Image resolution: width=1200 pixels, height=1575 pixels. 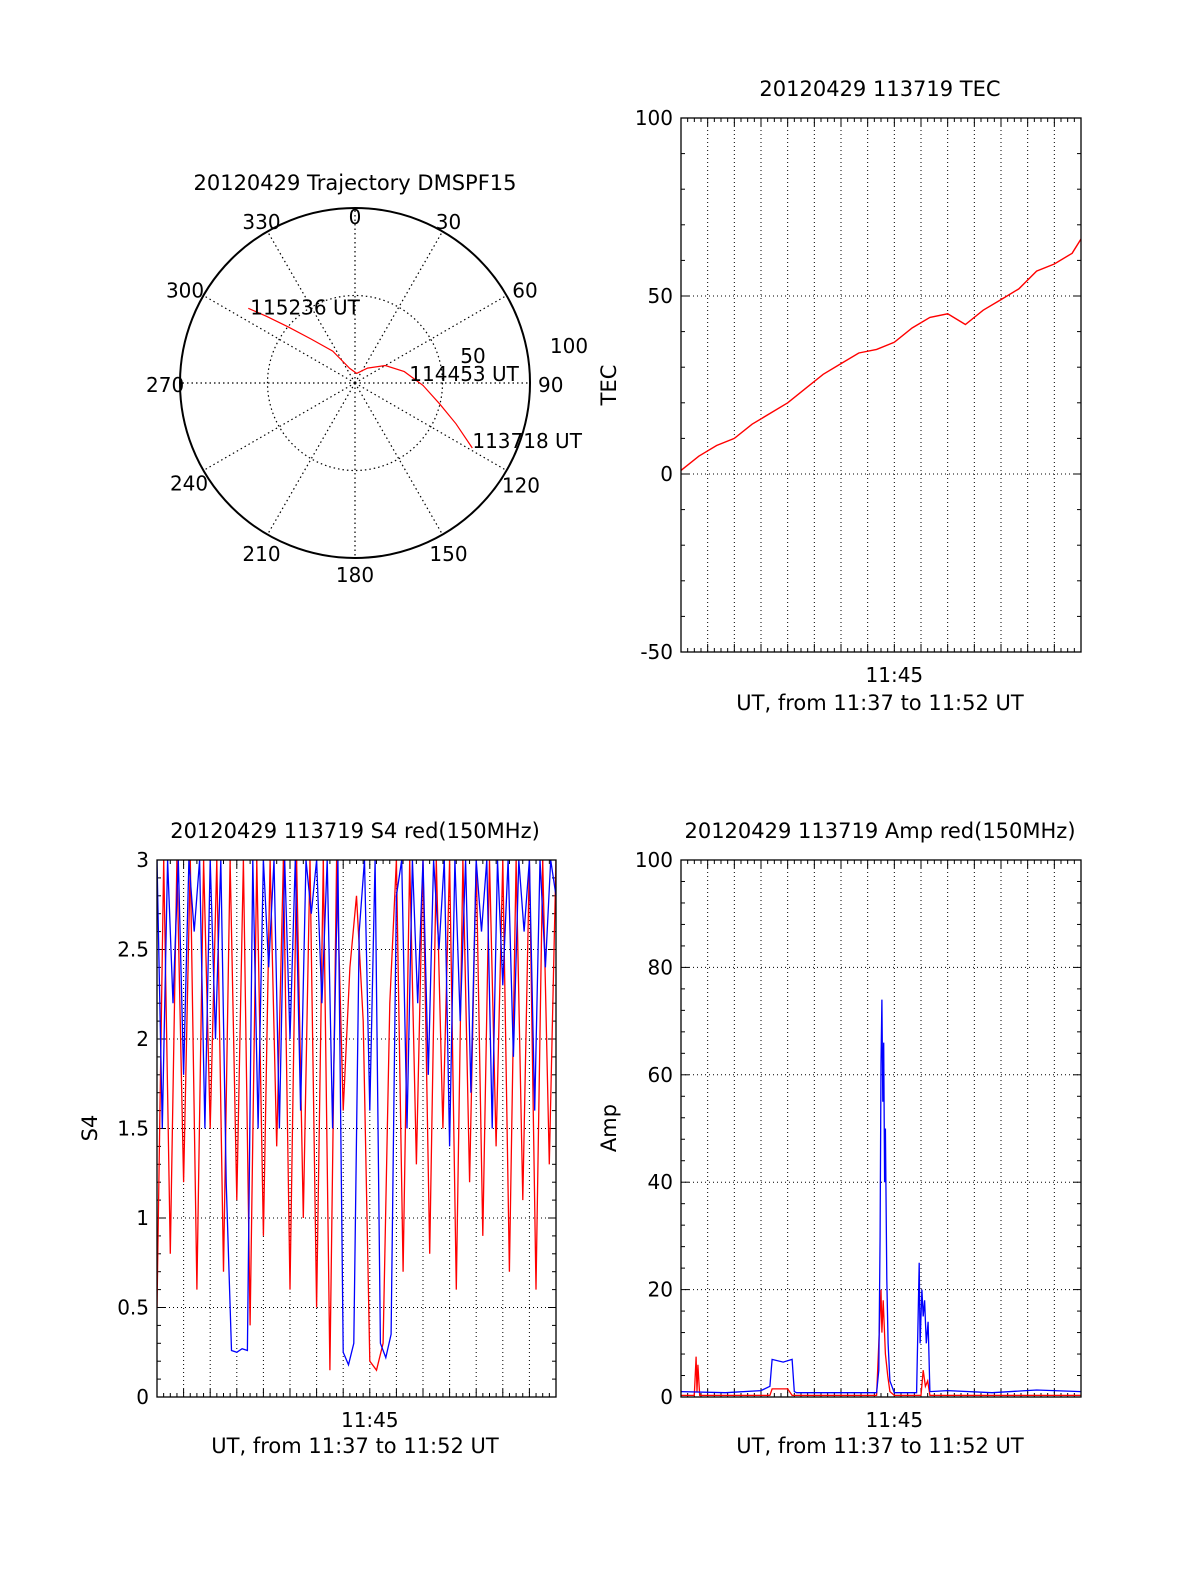 What do you see at coordinates (524, 291) in the screenshot?
I see `polar-angle-label: 60` at bounding box center [524, 291].